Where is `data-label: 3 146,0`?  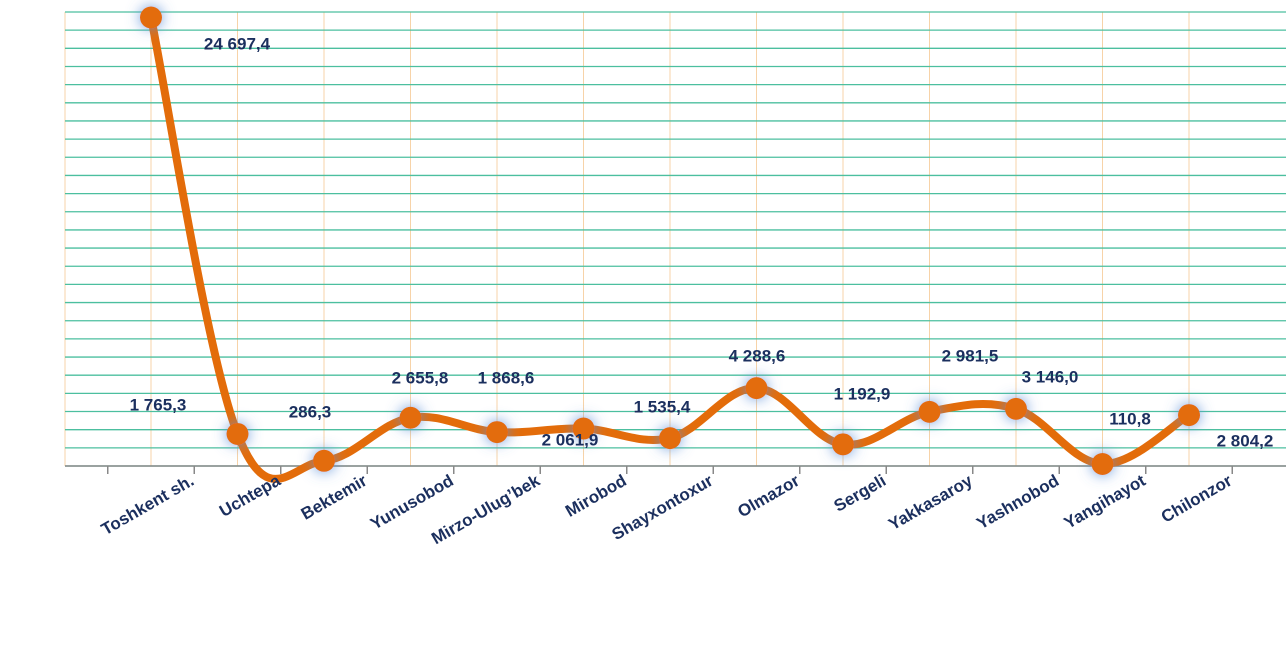
data-label: 3 146,0 is located at coordinates (1050, 376).